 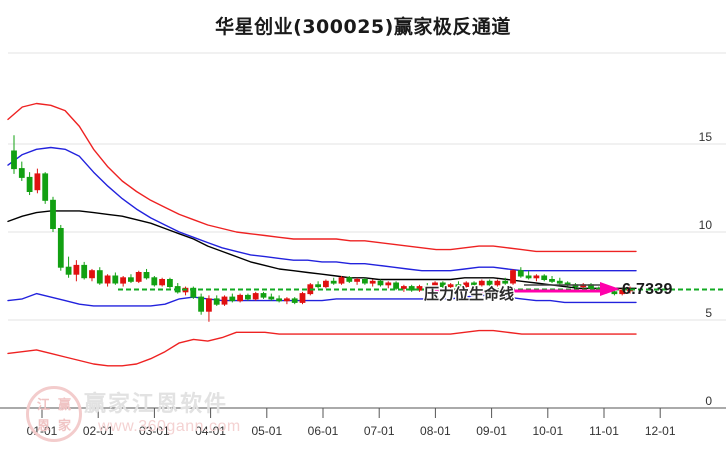 What do you see at coordinates (604, 431) in the screenshot?
I see `x-tick-11-01: 11-01` at bounding box center [604, 431].